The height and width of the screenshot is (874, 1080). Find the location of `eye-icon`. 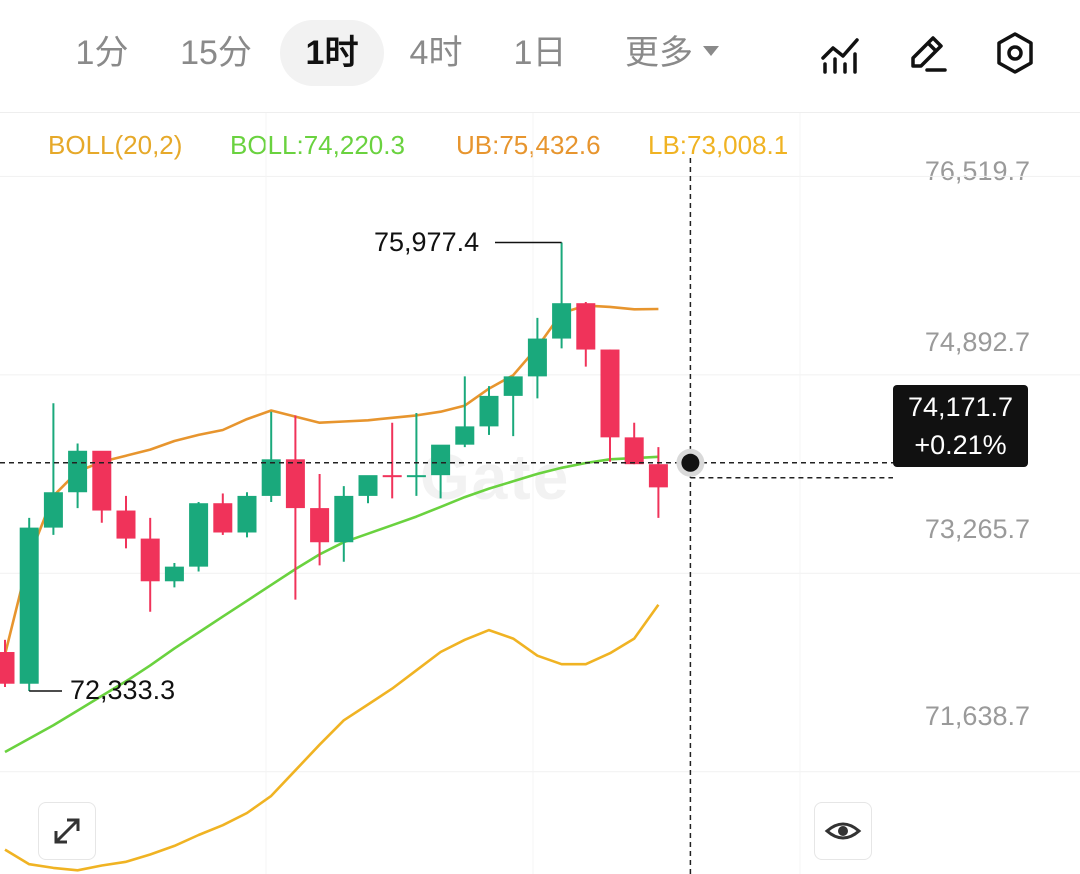

eye-icon is located at coordinates (843, 831).